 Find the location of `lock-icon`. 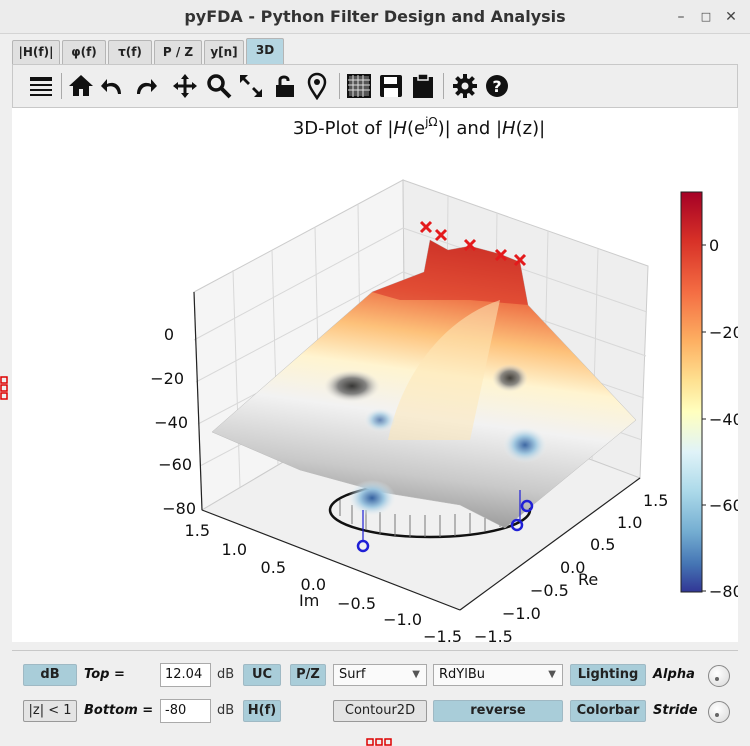

lock-icon is located at coordinates (285, 86).